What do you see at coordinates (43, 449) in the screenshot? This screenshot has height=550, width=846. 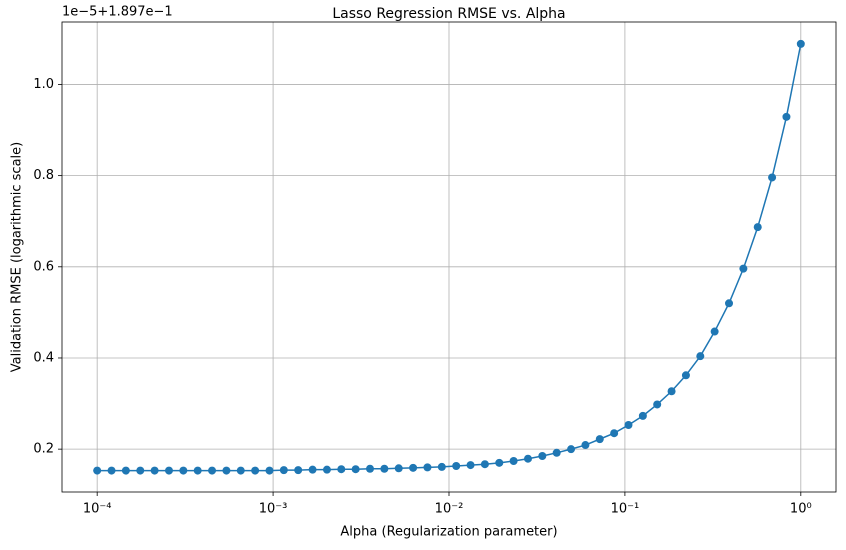 I see `y-tick-label: 0.2` at bounding box center [43, 449].